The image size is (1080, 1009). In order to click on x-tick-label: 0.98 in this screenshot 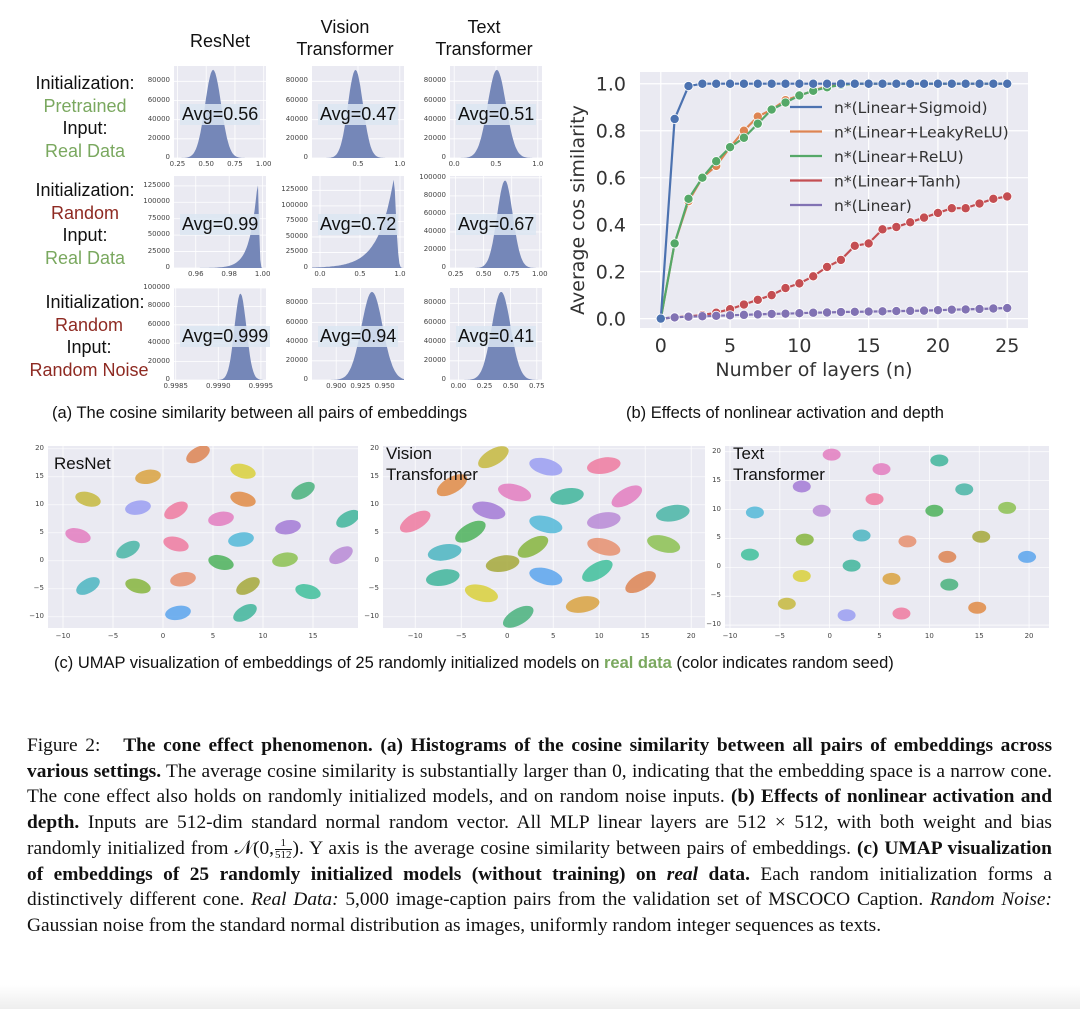, I will do `click(229, 274)`.